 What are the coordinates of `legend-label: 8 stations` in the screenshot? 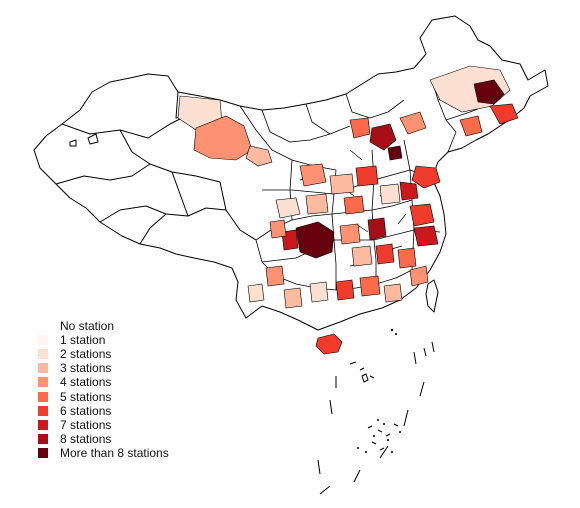 It's located at (86, 438).